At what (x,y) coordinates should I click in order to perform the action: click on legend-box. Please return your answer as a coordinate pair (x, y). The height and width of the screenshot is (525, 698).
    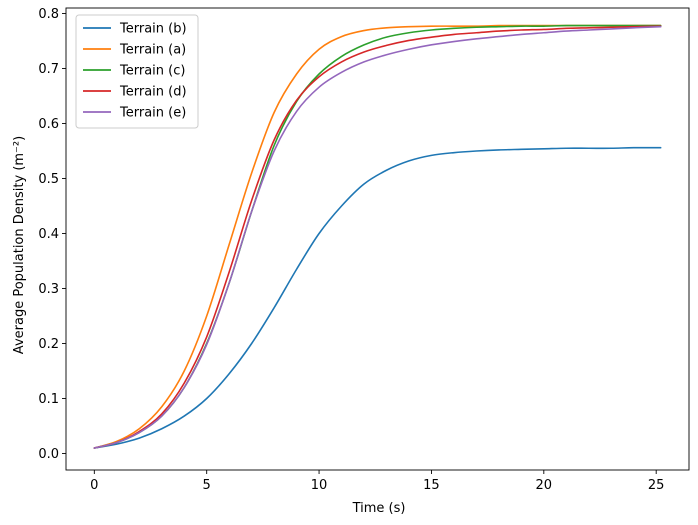
    Looking at the image, I should click on (137, 71).